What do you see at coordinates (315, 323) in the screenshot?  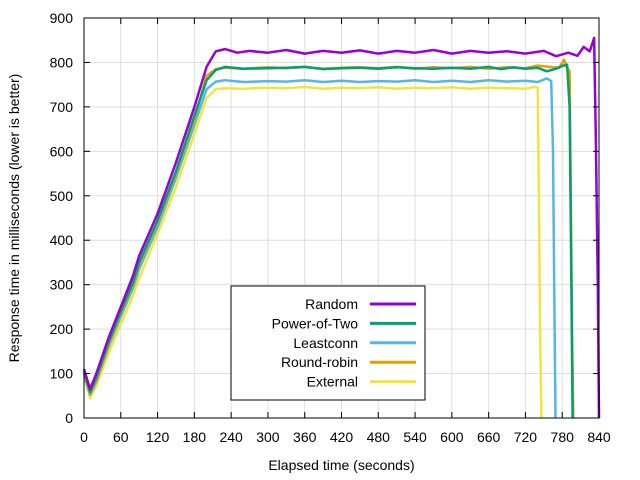 I see `legend-label: Power-of-Two` at bounding box center [315, 323].